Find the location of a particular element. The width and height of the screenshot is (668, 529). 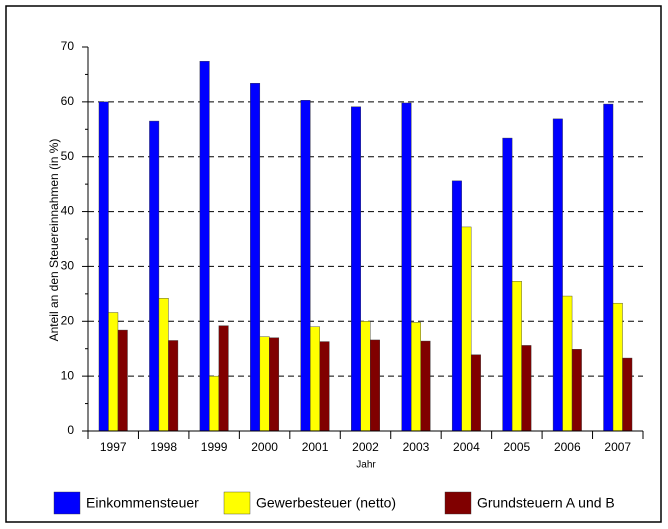

y-tick-label: 10 is located at coordinates (68, 375).